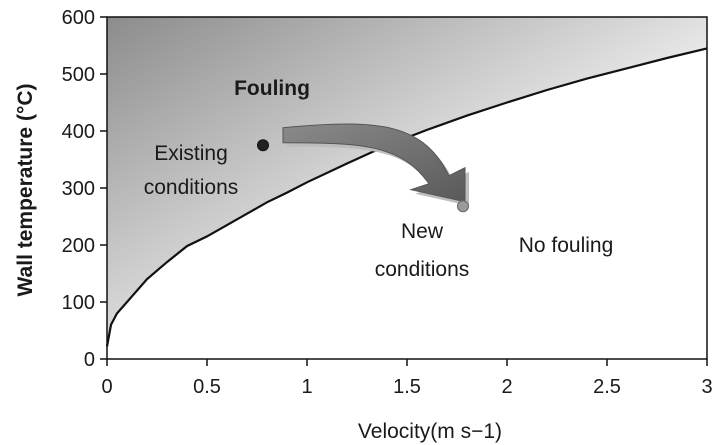 Image resolution: width=713 pixels, height=445 pixels. I want to click on x-tick-label: 0.5, so click(207, 387).